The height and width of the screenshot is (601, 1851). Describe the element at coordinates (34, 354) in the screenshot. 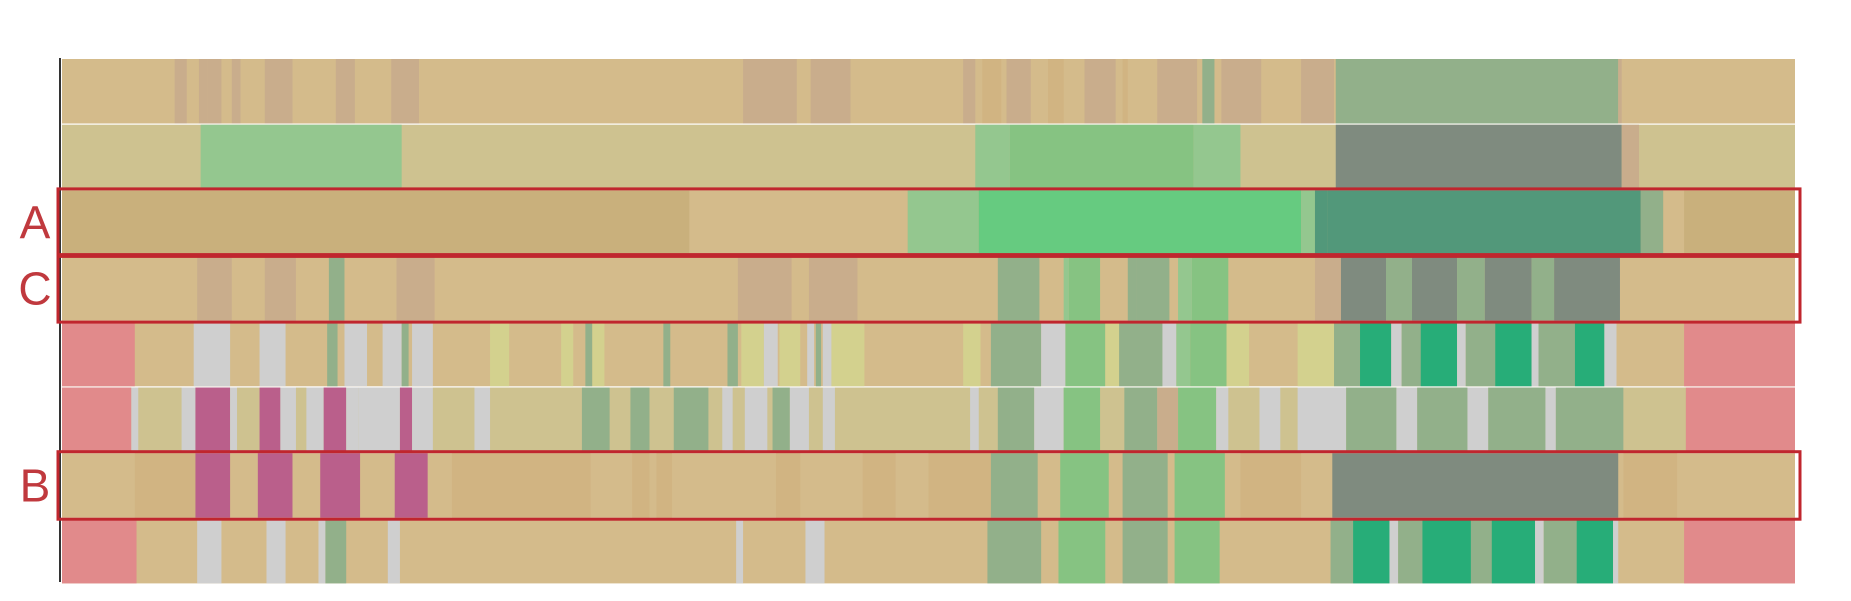

I see `row-labels: AC B` at that location.